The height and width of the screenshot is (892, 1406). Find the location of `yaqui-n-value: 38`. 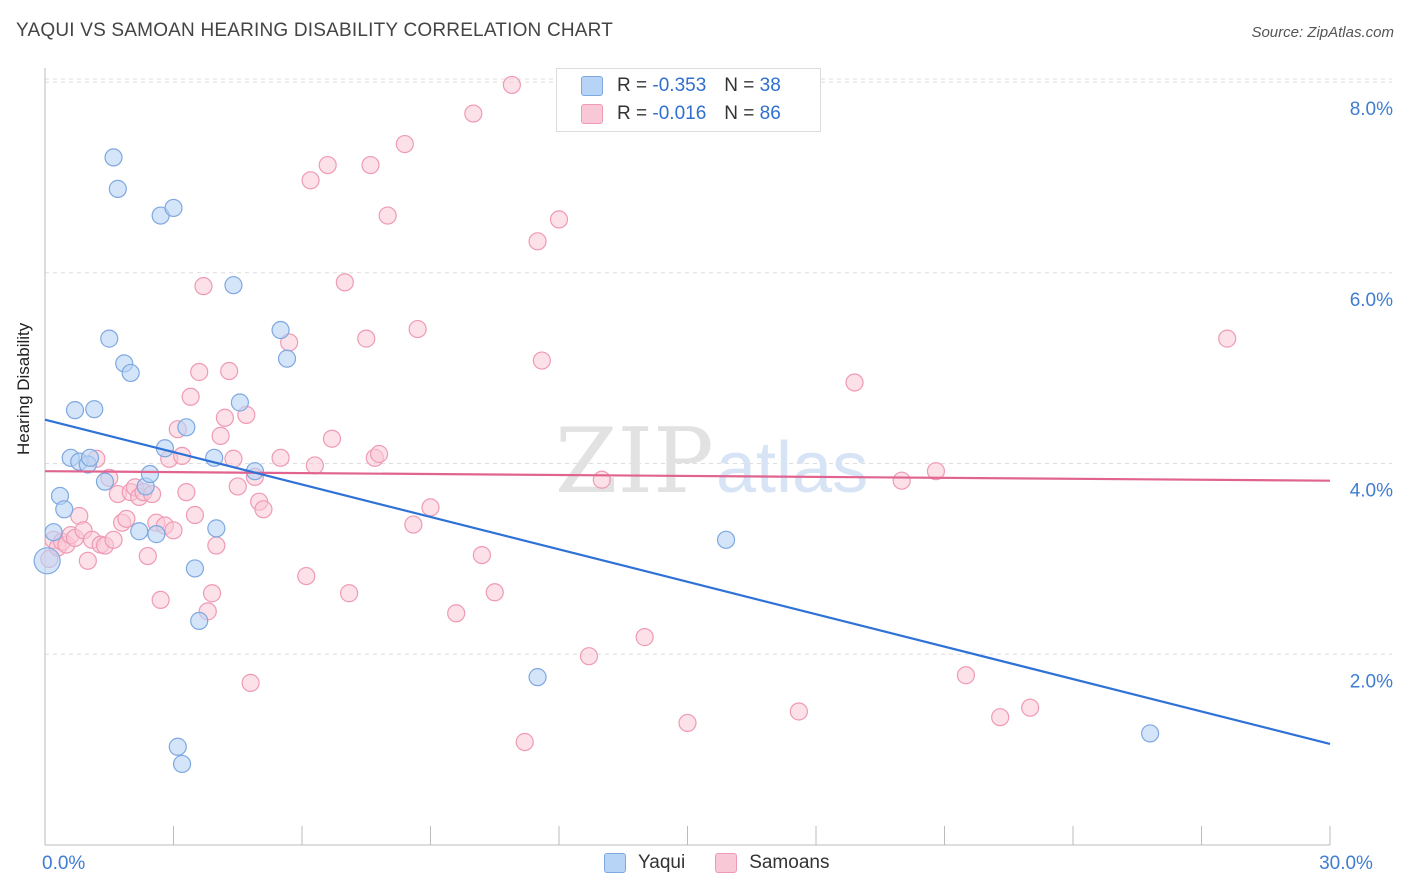

yaqui-n-value: 38 is located at coordinates (770, 85).